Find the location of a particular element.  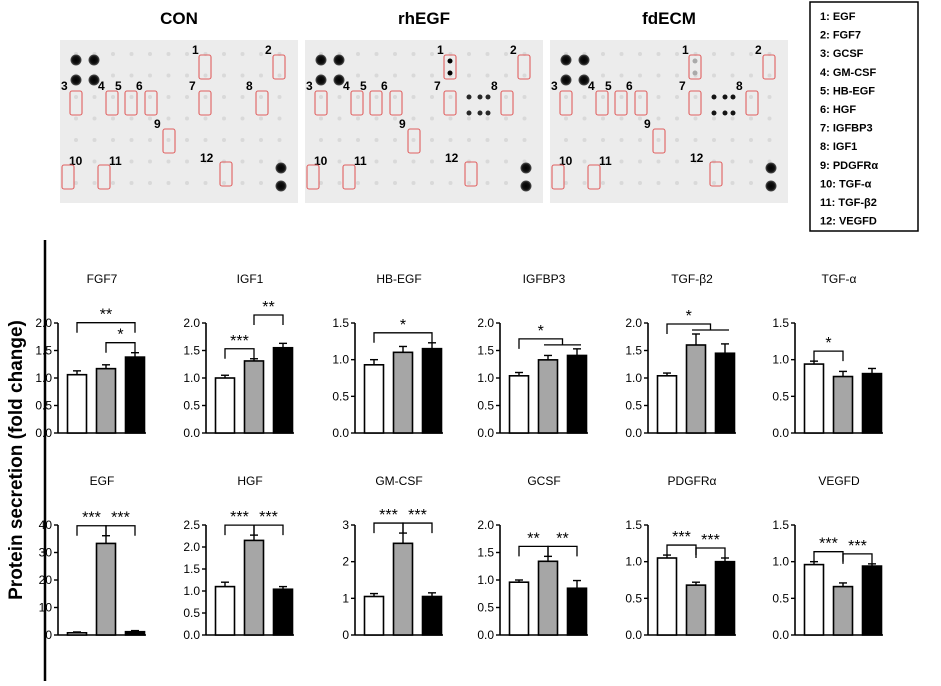

y-tick-label: 40 is located at coordinates (46, 525).